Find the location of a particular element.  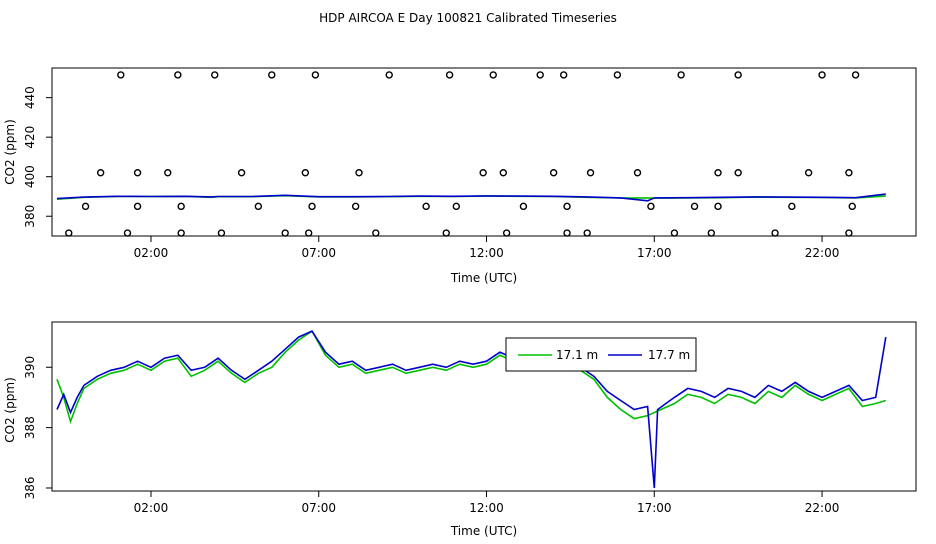

legend-box is located at coordinates (601, 354).